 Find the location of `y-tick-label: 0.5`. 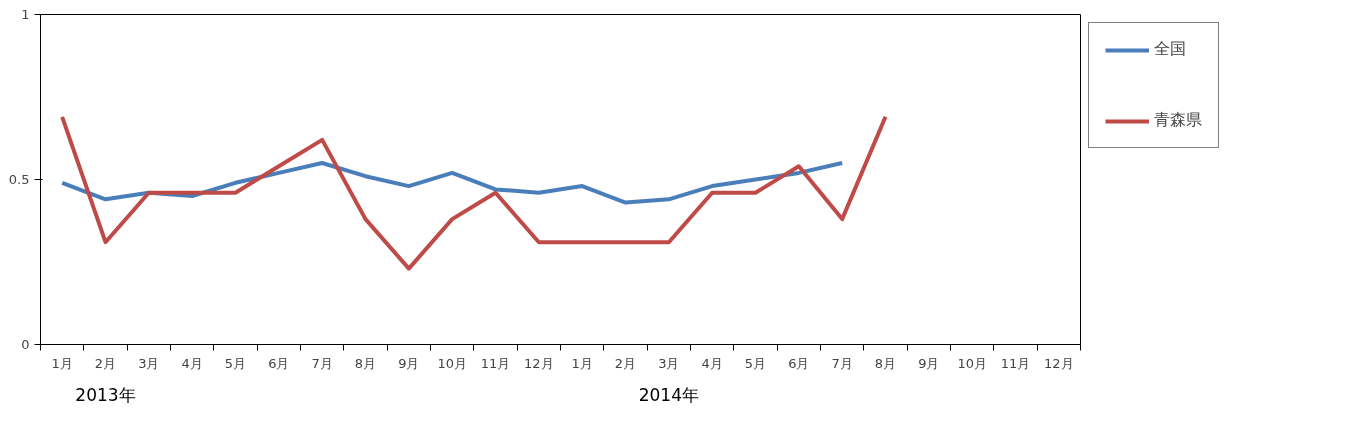

y-tick-label: 0.5 is located at coordinates (19, 179).